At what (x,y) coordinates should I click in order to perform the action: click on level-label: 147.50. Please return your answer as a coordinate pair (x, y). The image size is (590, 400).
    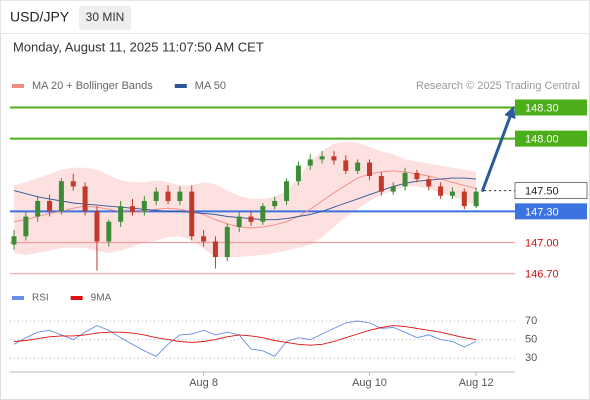
    Looking at the image, I should click on (542, 191).